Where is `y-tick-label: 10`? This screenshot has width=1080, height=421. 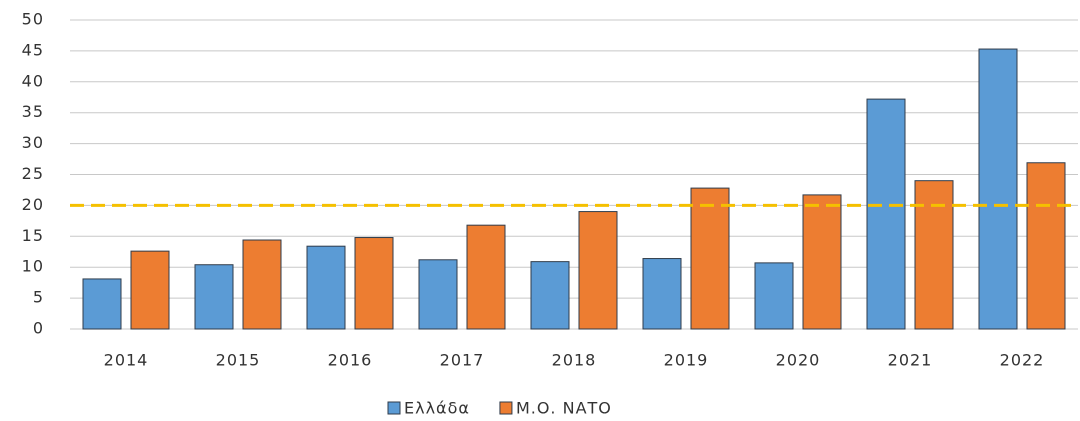
y-tick-label: 10 is located at coordinates (33, 266).